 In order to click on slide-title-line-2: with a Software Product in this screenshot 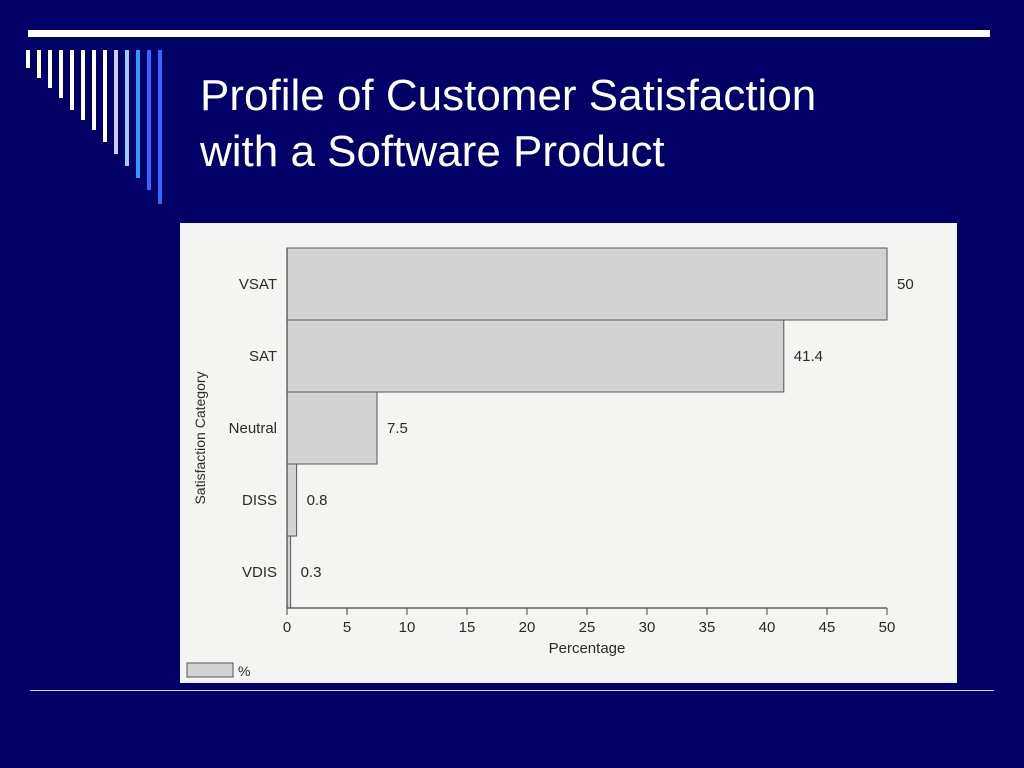, I will do `click(432, 151)`.